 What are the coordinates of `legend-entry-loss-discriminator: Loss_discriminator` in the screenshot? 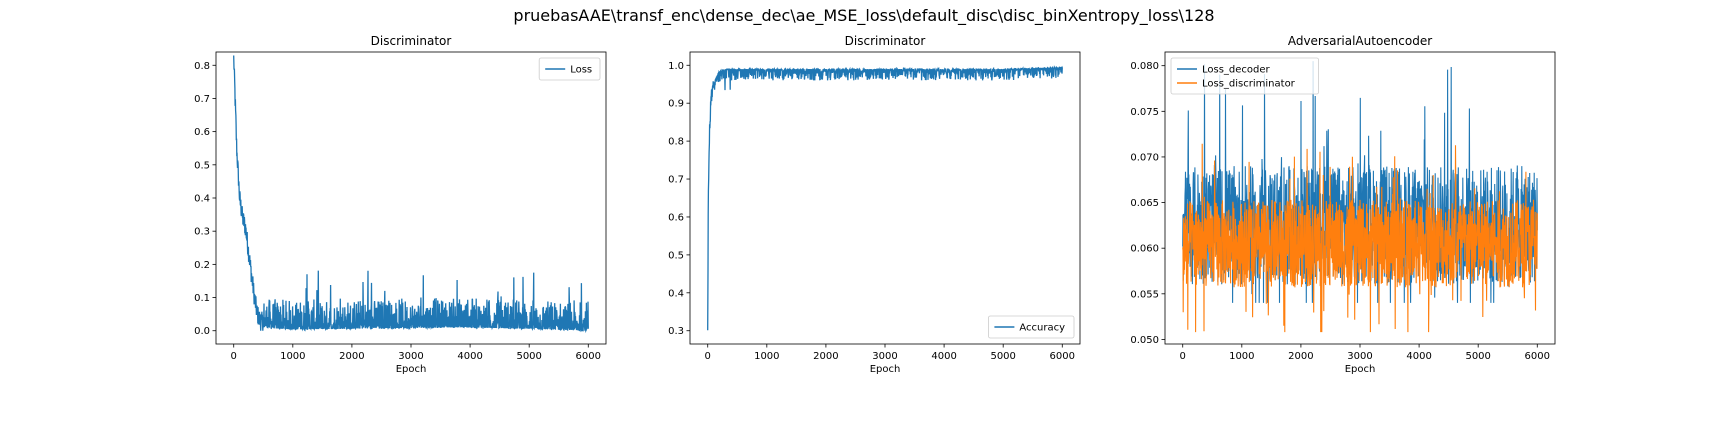 It's located at (1249, 84).